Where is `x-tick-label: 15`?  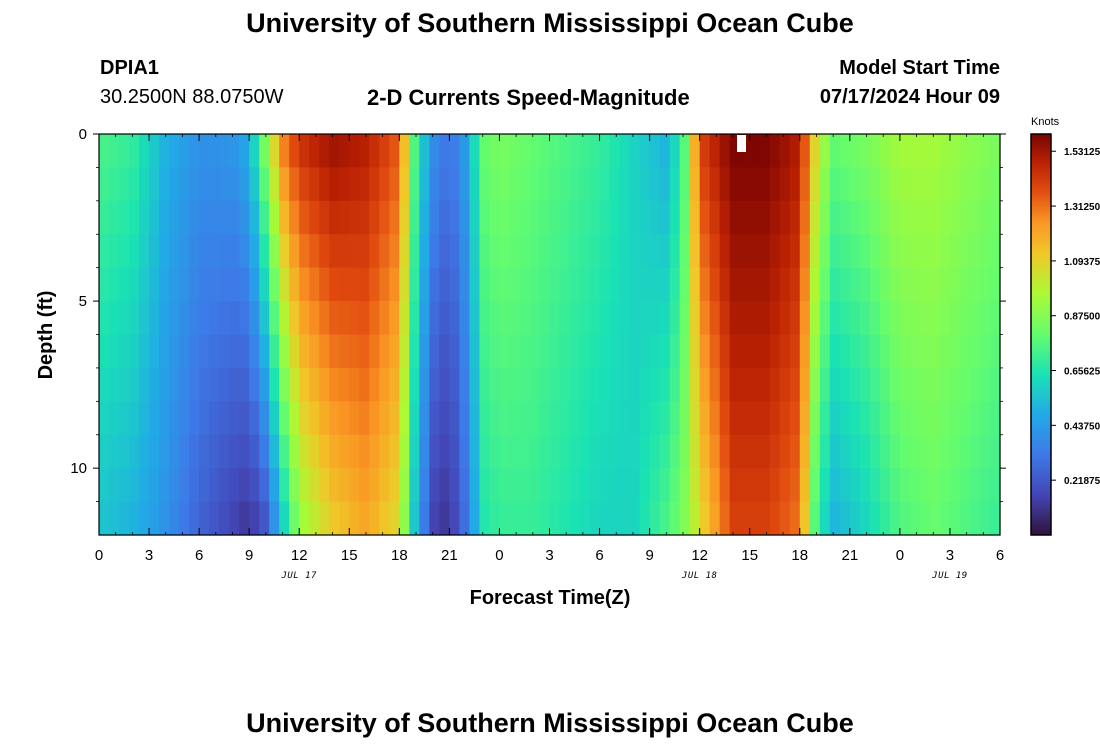 x-tick-label: 15 is located at coordinates (749, 555).